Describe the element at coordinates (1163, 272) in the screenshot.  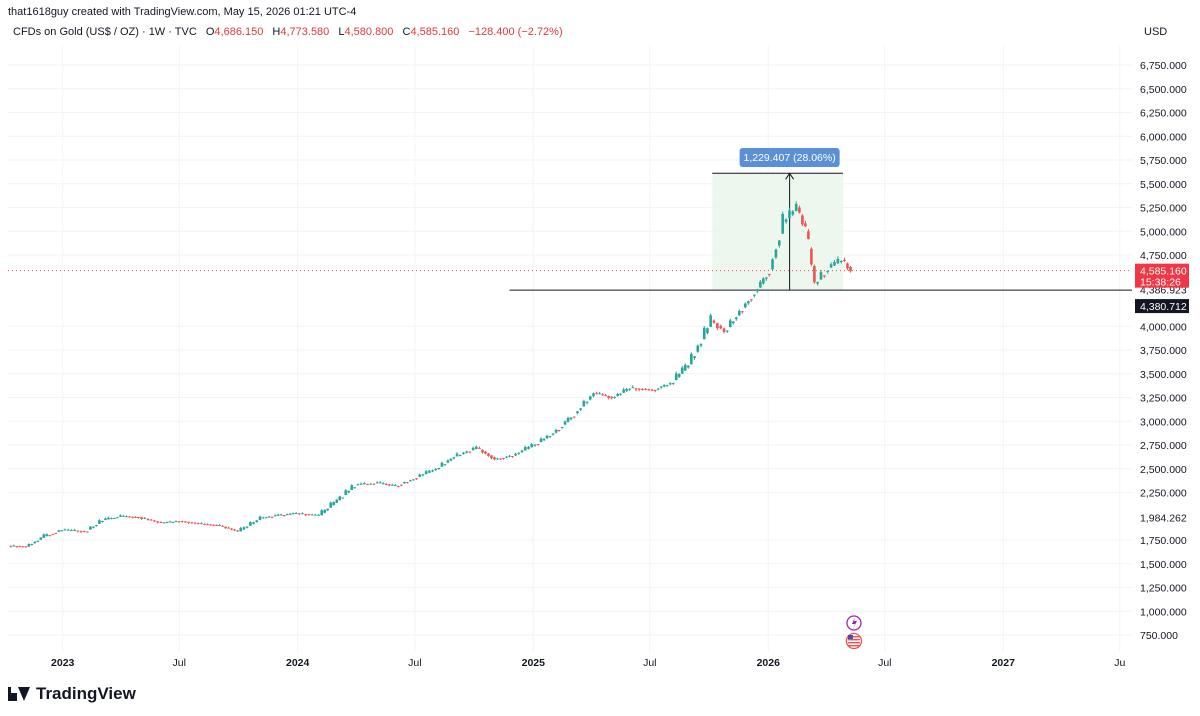
I see `last-price-label: 4,585.160` at that location.